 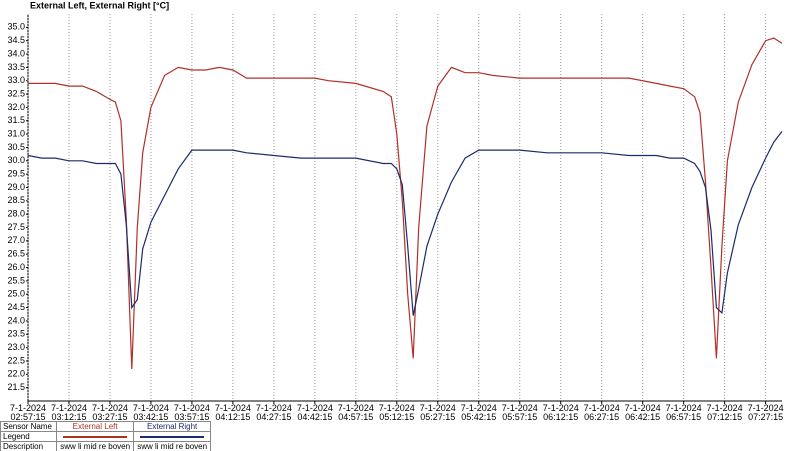 I want to click on table-row: Sensor Name External Left External Right, so click(x=106, y=426).